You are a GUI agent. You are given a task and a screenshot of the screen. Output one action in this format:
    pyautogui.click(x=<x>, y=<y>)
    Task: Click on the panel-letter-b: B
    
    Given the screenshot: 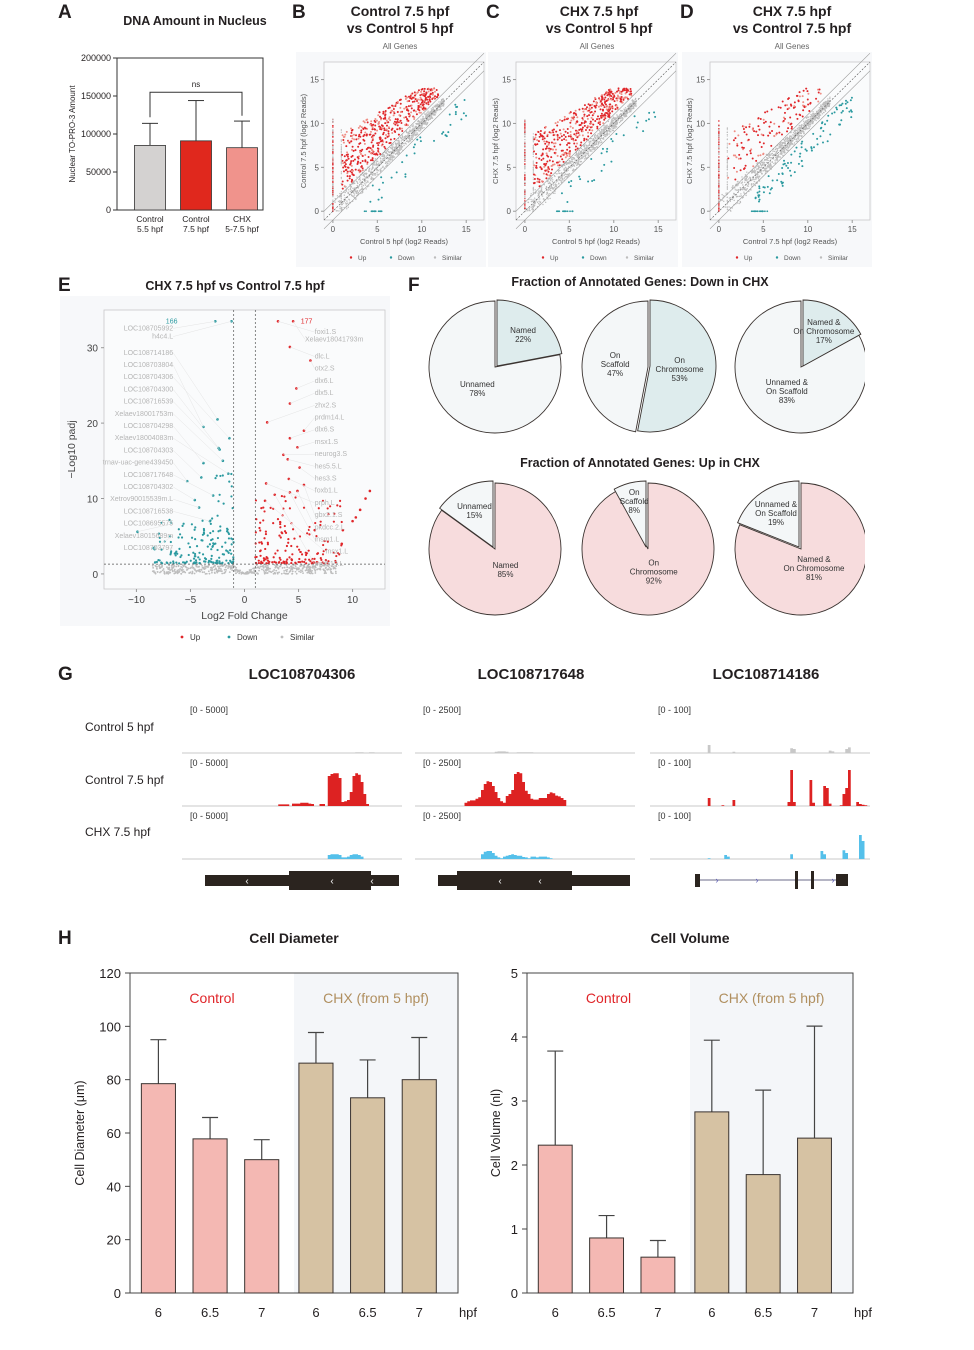 What is the action you would take?
    pyautogui.click(x=299, y=12)
    